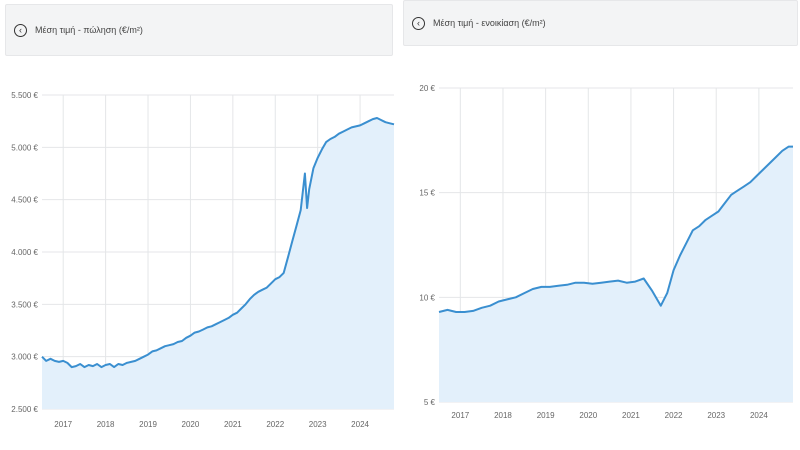 This screenshot has height=450, width=800. Describe the element at coordinates (600, 23) in the screenshot. I see `rent-price-header: ‹ Μέση τιμή - ενοικίαση (€/m²)` at that location.